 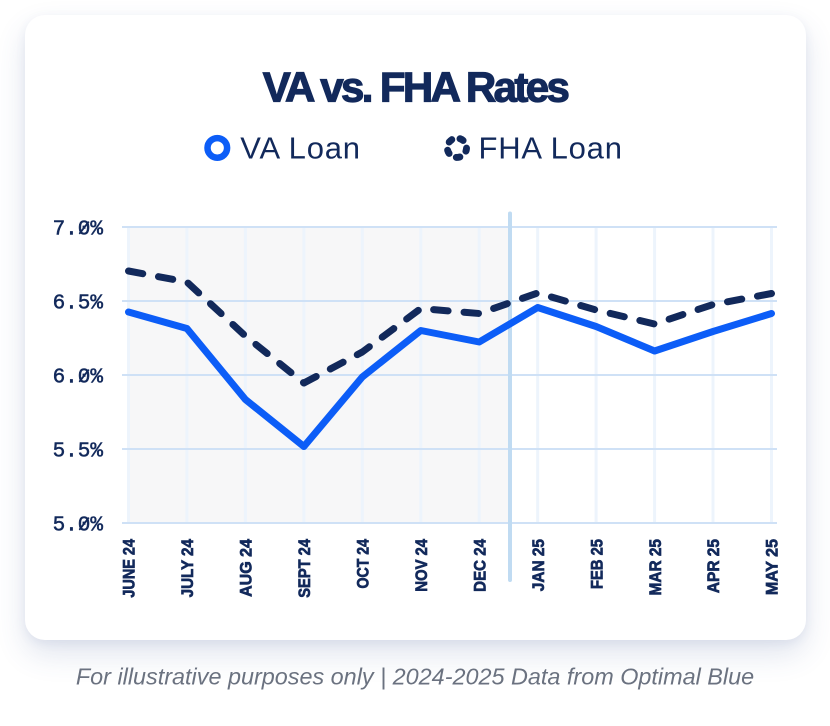 I want to click on svg-text: MAR 25, so click(x=655, y=567).